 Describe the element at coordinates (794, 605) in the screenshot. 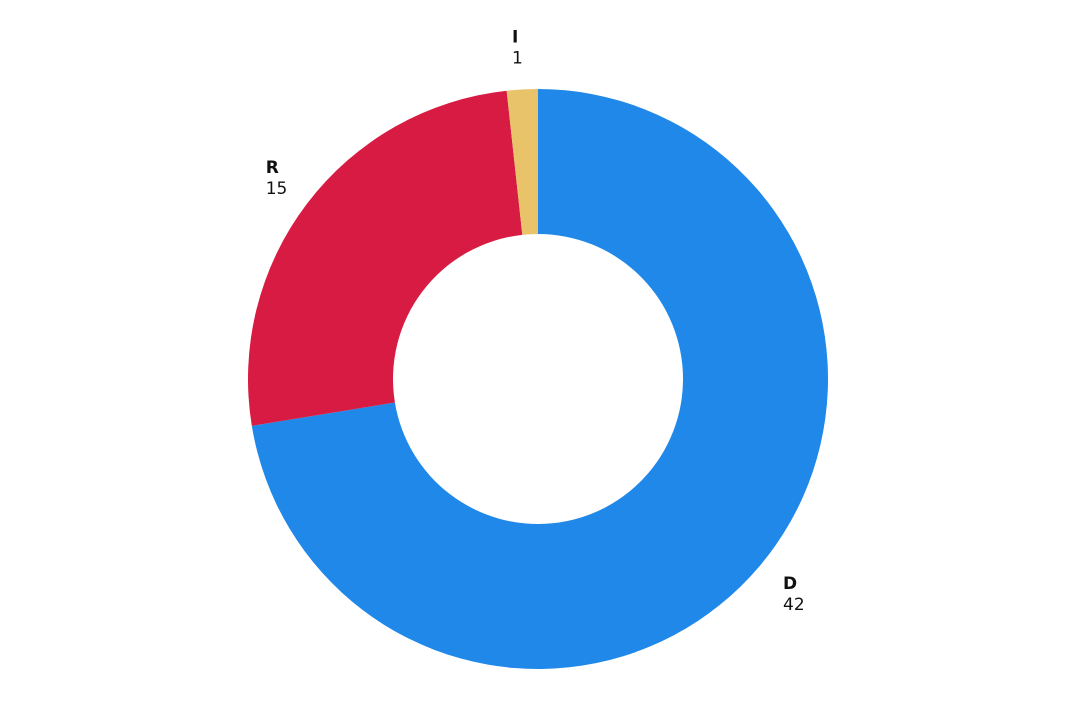

I see `slice-value-label: 42` at that location.